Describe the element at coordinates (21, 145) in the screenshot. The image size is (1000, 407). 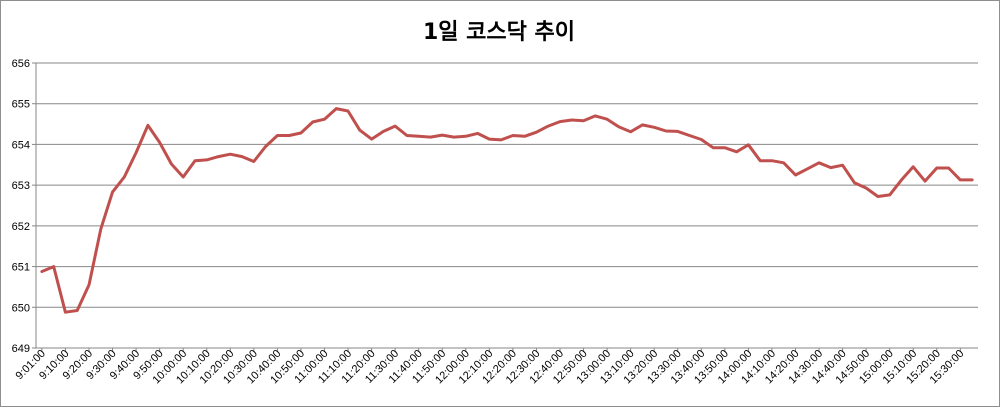
I see `y-tick-label: 654` at that location.